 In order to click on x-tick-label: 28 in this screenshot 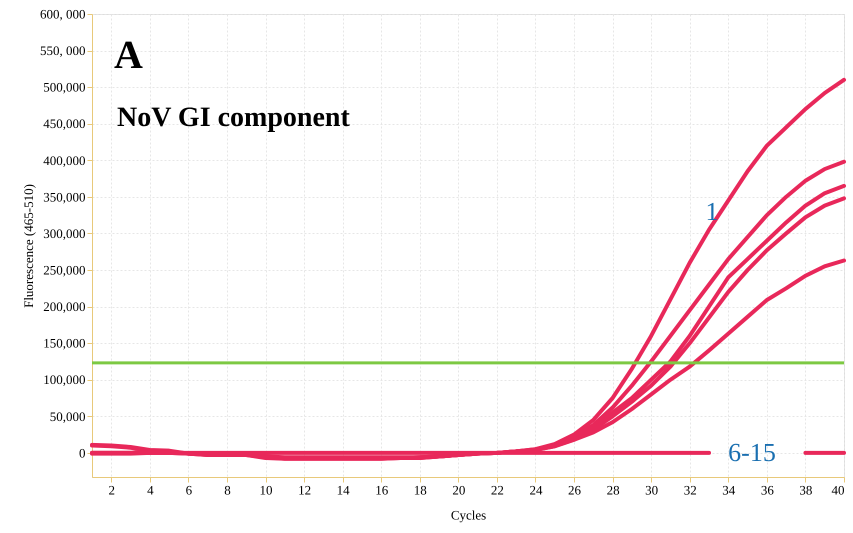, I will do `click(613, 490)`.